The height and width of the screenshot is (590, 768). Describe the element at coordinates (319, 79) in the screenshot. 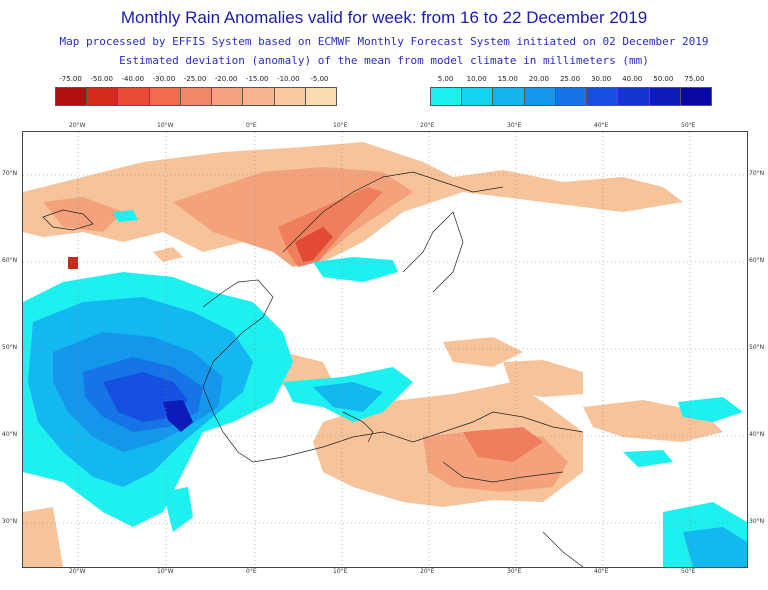

I see `negative-legend-label: -5.00` at that location.